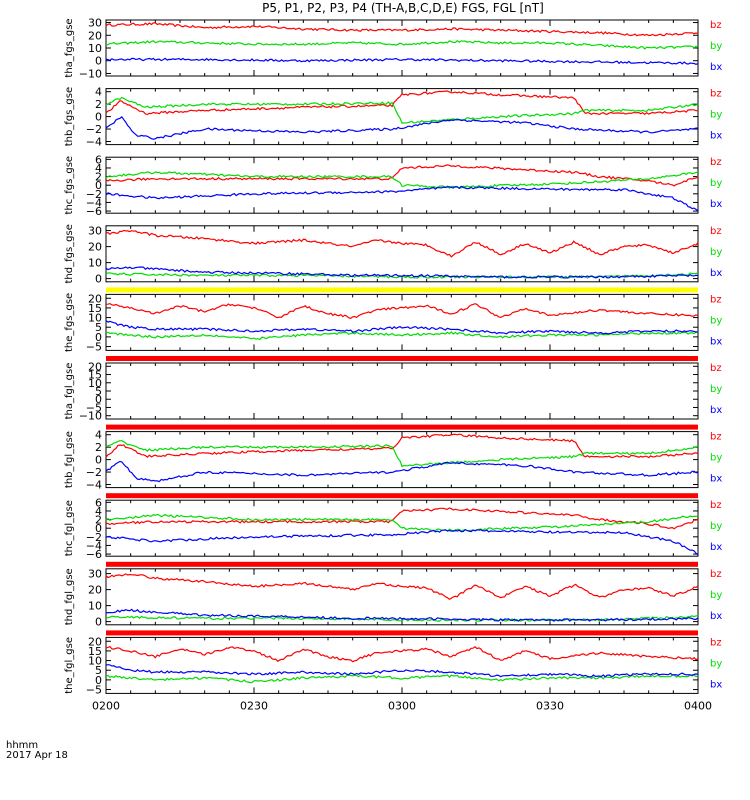 Image resolution: width=750 pixels, height=800 pixels. Describe the element at coordinates (69, 391) in the screenshot. I see `panel-ylabel: tha_fgl_gse` at that location.